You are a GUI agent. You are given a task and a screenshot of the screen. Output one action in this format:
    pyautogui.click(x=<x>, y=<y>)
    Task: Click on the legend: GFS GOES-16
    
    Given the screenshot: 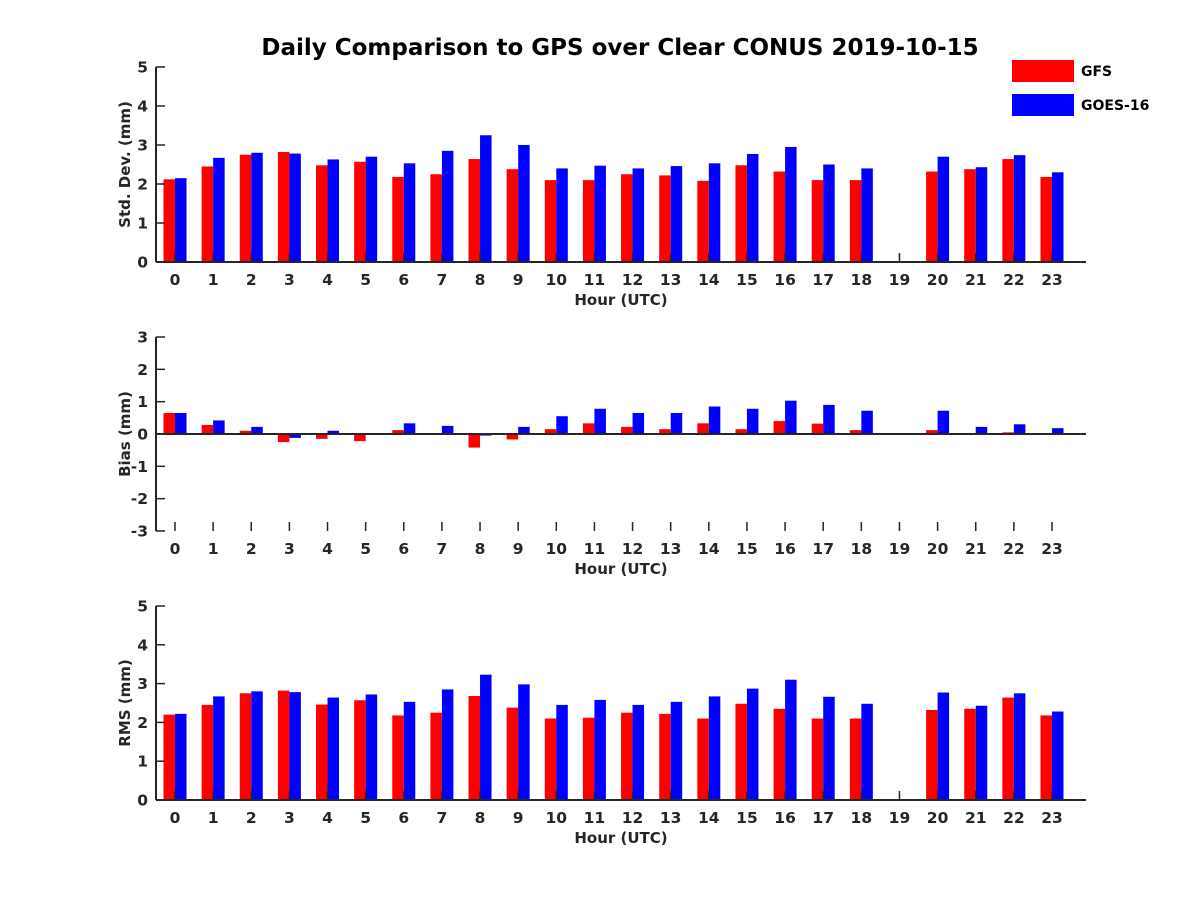 What is the action you would take?
    pyautogui.click(x=1080, y=88)
    